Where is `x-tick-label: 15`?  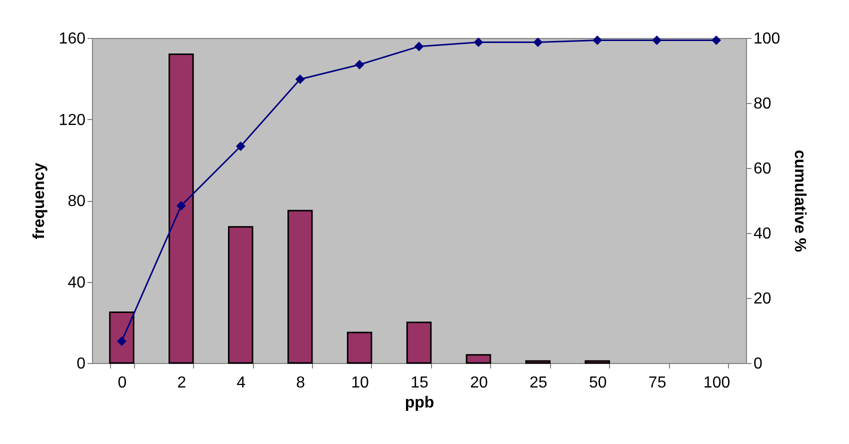 x-tick-label: 15 is located at coordinates (419, 383).